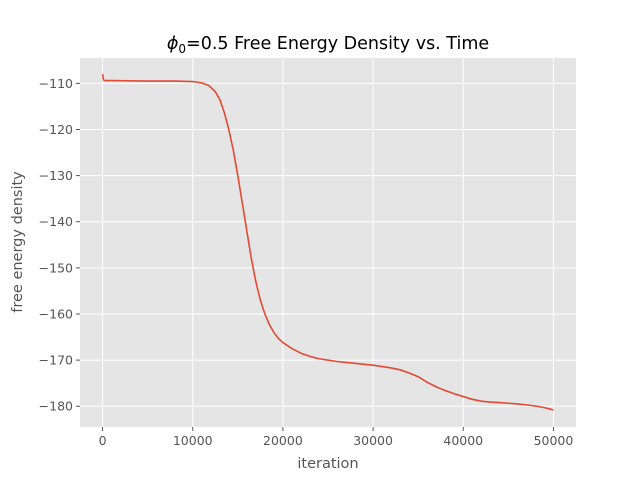  What do you see at coordinates (56, 221) in the screenshot?
I see `y-tick-label: −140` at bounding box center [56, 221].